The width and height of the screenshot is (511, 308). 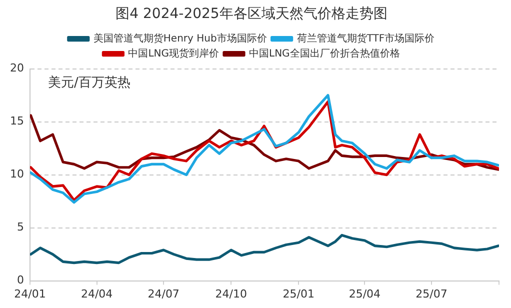 I want to click on y-tick-label: 15, so click(x=17, y=121).